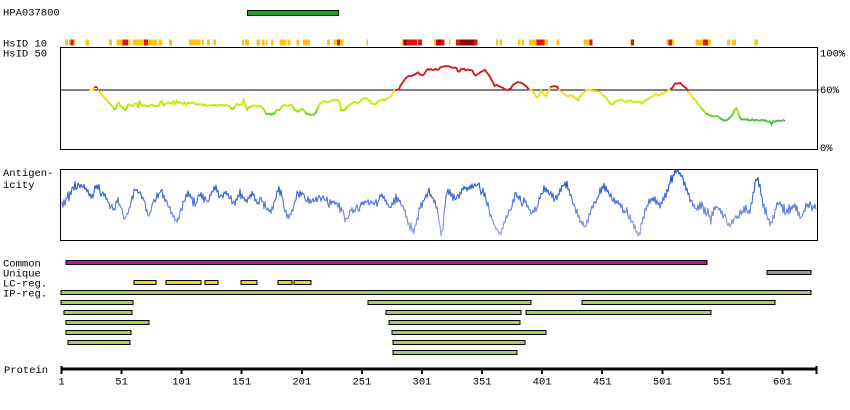 The image size is (850, 410). What do you see at coordinates (241, 383) in the screenshot?
I see `svg-text: 151` at bounding box center [241, 383].